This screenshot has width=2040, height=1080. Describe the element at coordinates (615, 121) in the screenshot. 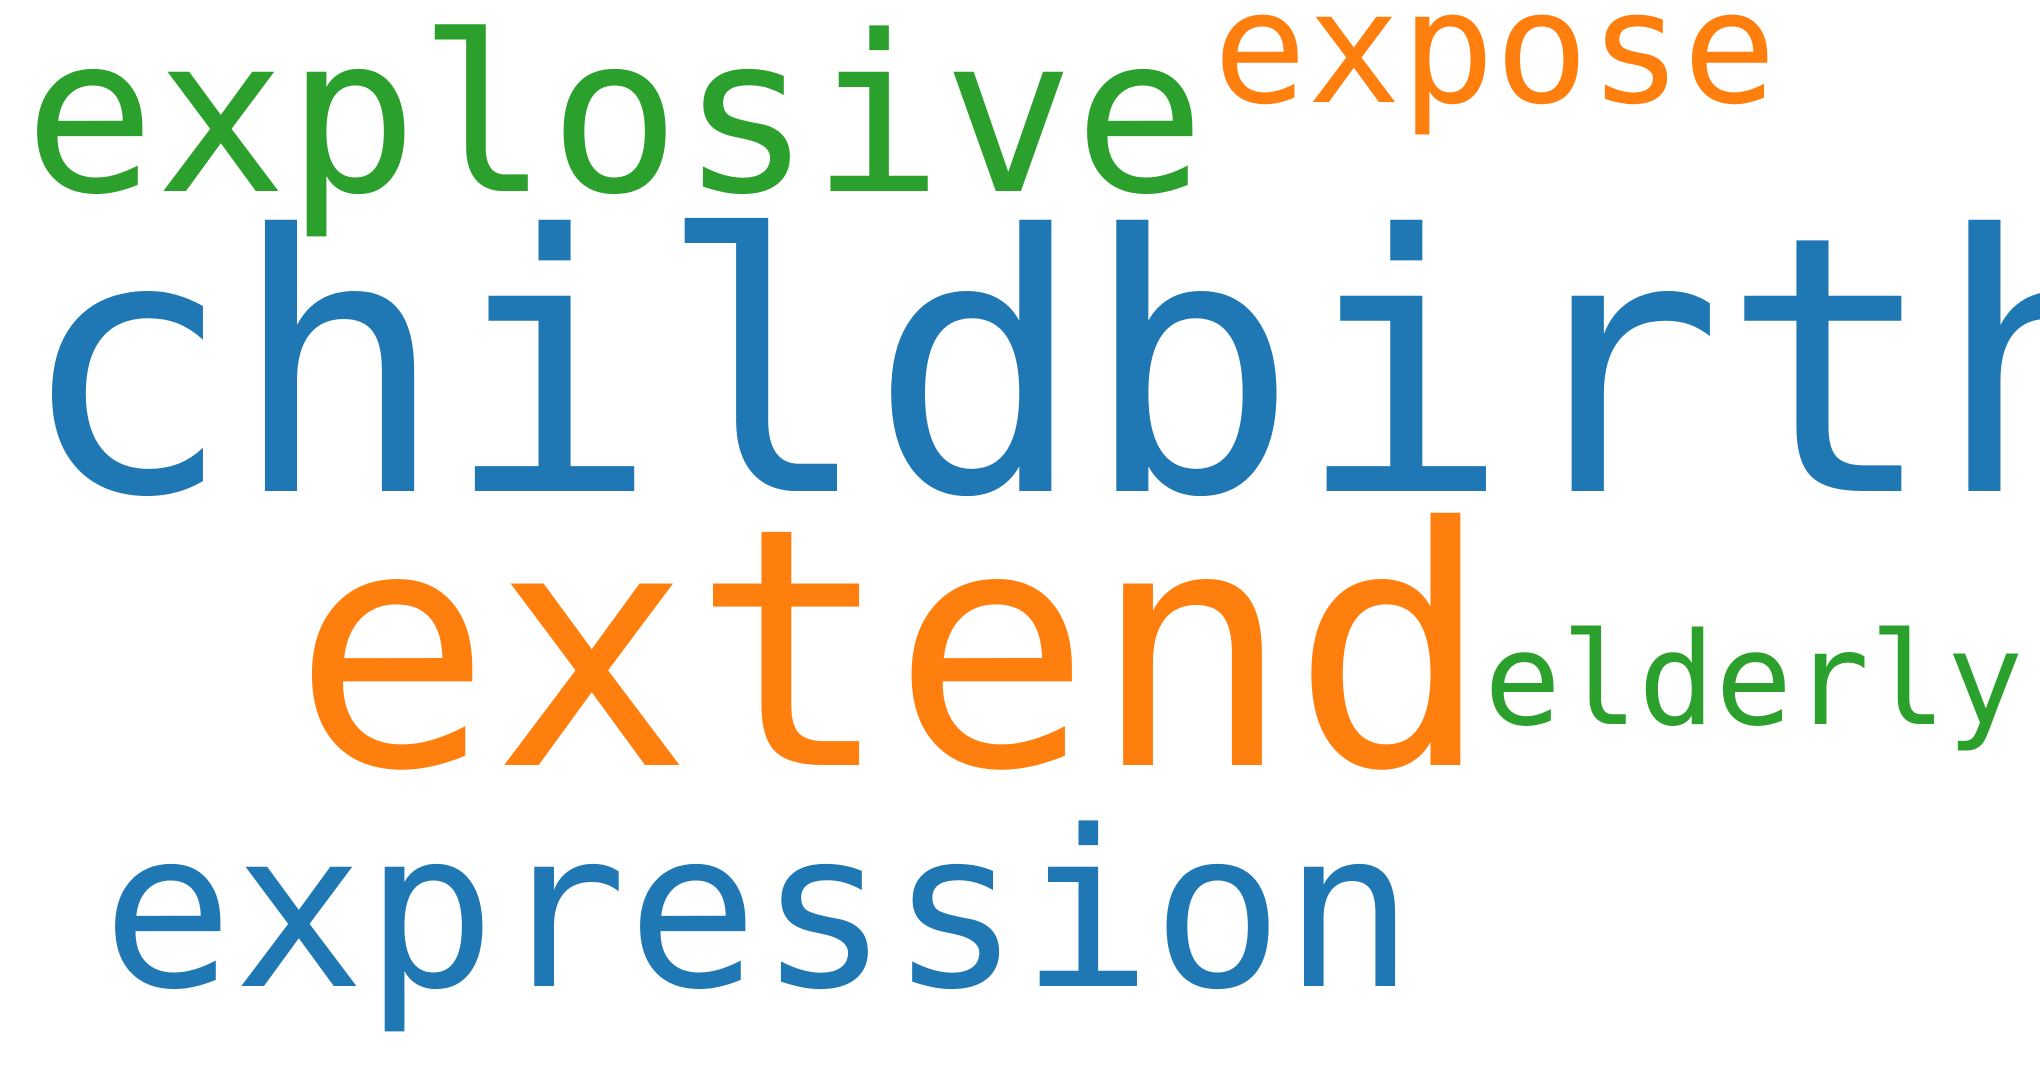

I see `word-explosive: explosive` at that location.